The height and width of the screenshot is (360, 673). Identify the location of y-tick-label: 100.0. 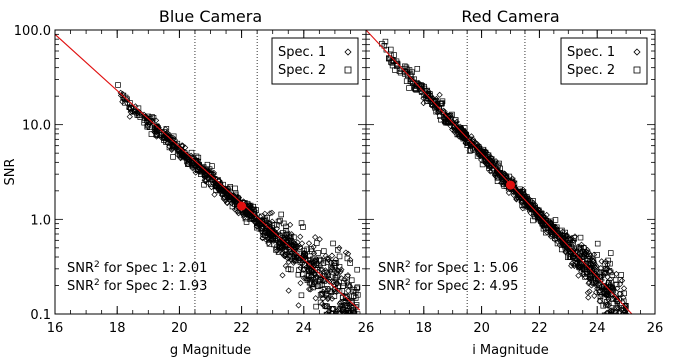
(32, 31).